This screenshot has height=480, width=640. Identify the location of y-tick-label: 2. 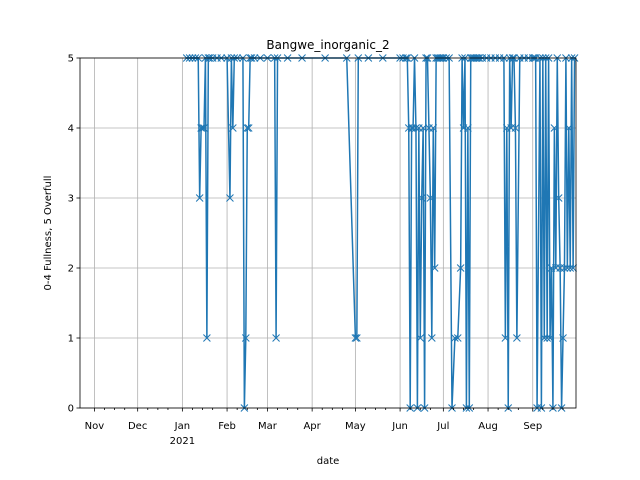
(71, 269).